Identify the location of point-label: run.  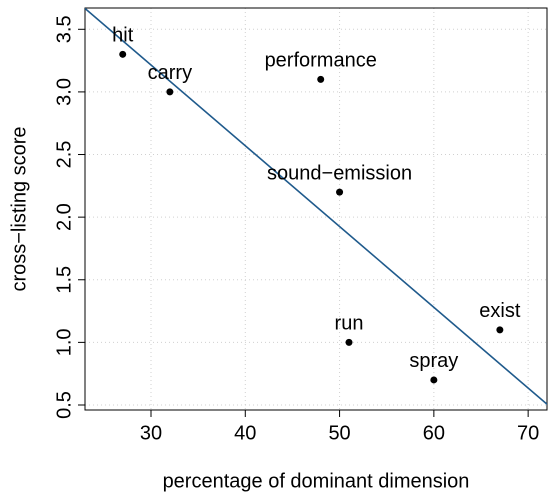
(349, 324).